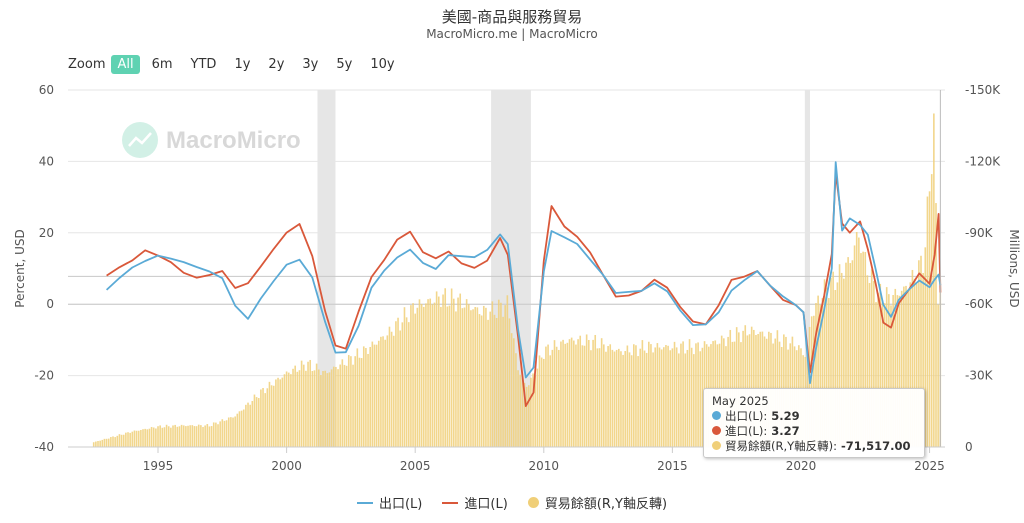 This screenshot has width=1024, height=523. Describe the element at coordinates (162, 64) in the screenshot. I see `zoom-6m-button: 6m` at that location.